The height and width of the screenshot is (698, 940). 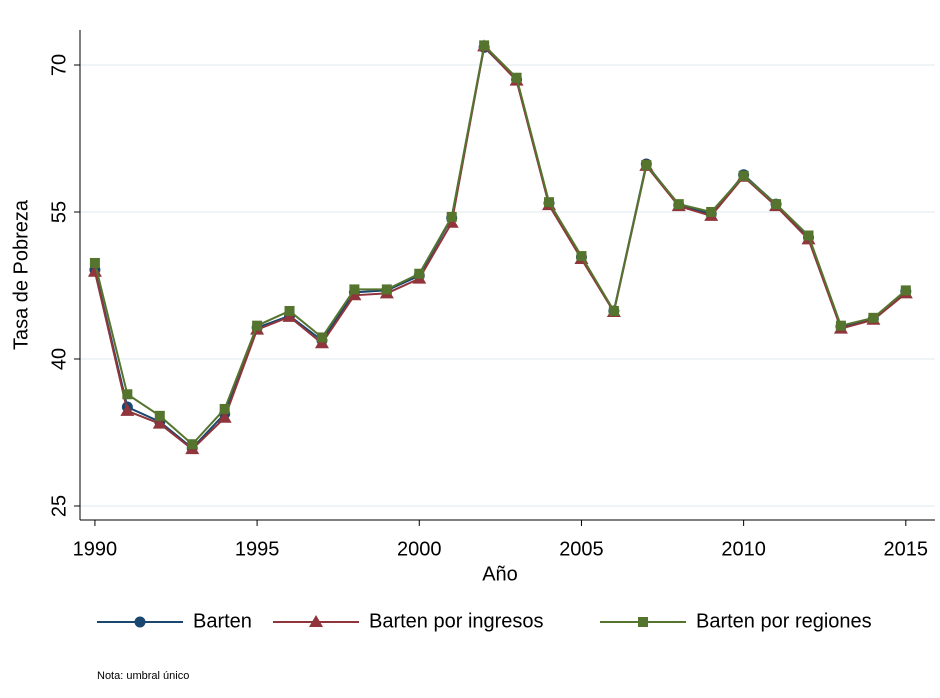 I want to click on x-tick-label: 2010, so click(x=743, y=549).